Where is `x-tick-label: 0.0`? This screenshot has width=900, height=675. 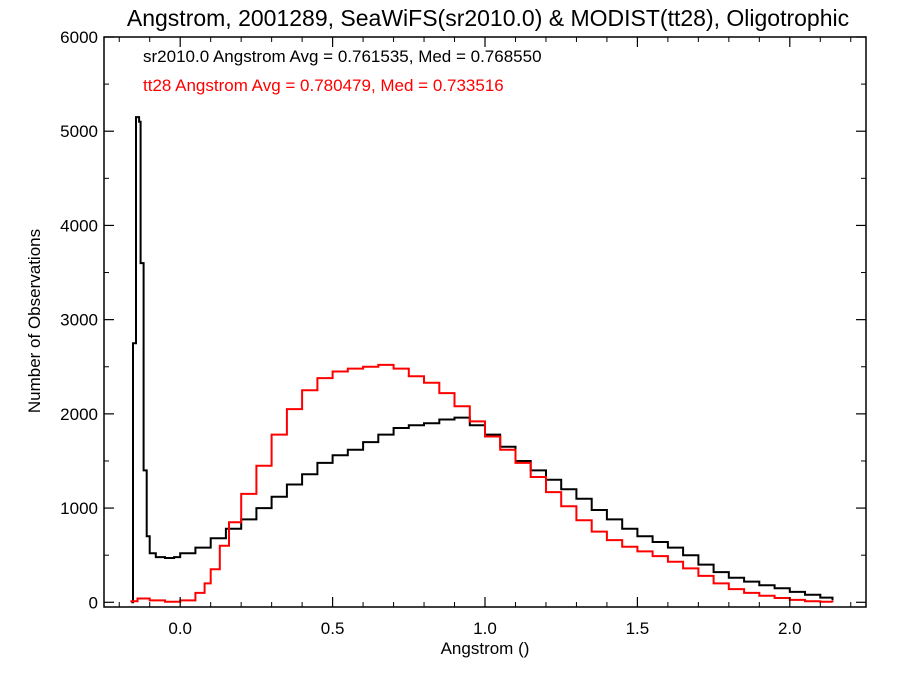
x-tick-label: 0.0 is located at coordinates (180, 628).